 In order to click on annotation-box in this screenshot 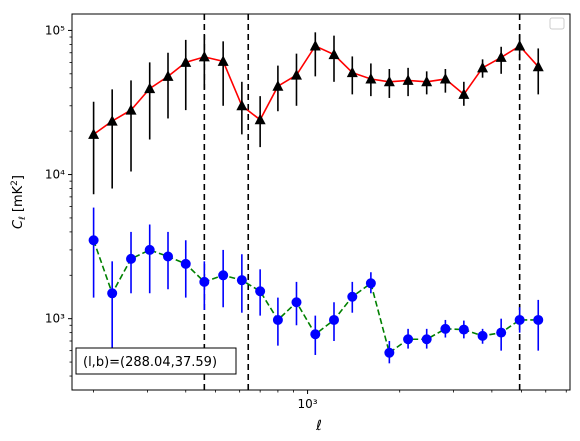, I will do `click(156, 361)`.